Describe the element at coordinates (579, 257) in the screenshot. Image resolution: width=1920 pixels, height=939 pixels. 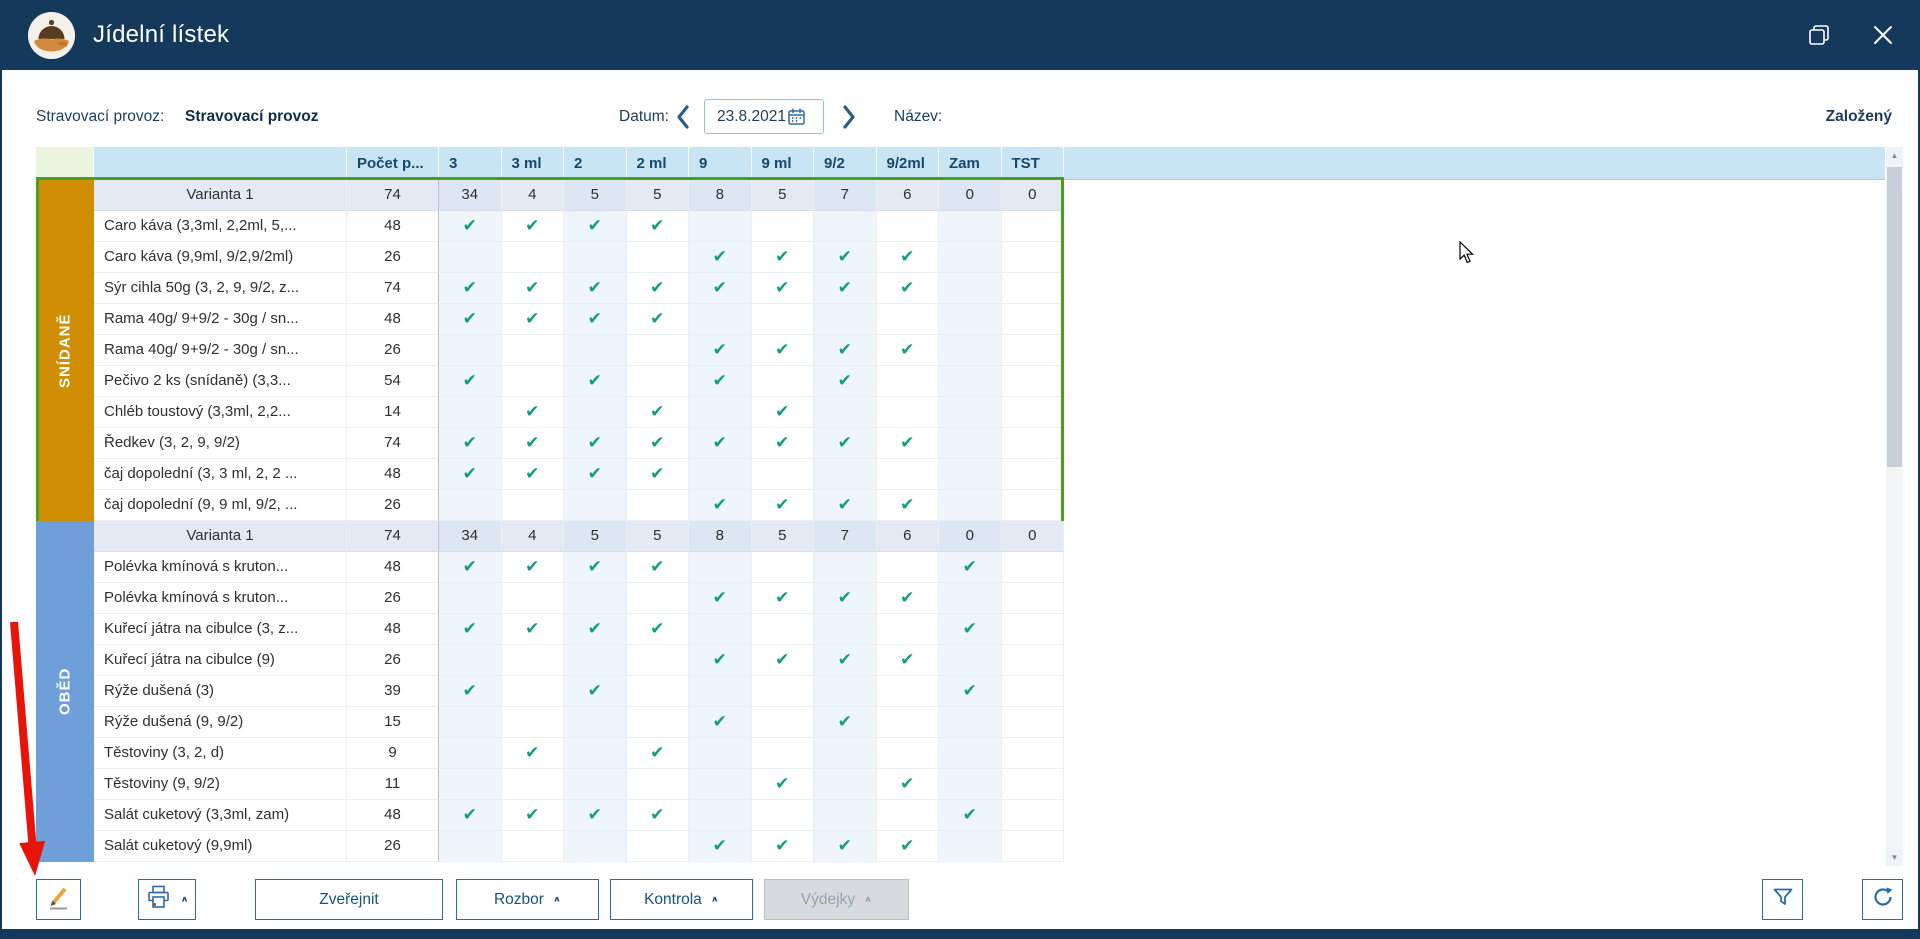
I see `table-row: Caro káva (9,9ml, 9/2,9/2ml) 26 ✔ ✔ ✔ ✔` at that location.